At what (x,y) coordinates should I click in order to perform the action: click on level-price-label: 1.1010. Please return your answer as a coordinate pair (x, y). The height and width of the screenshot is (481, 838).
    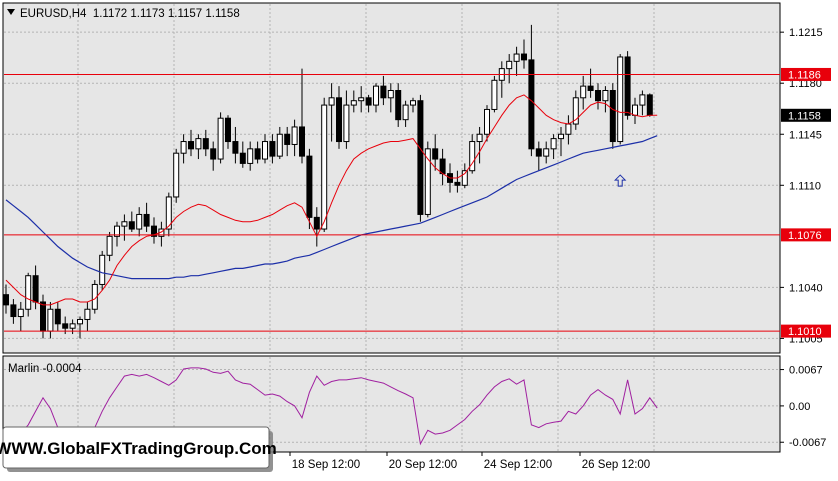
    Looking at the image, I should click on (805, 332).